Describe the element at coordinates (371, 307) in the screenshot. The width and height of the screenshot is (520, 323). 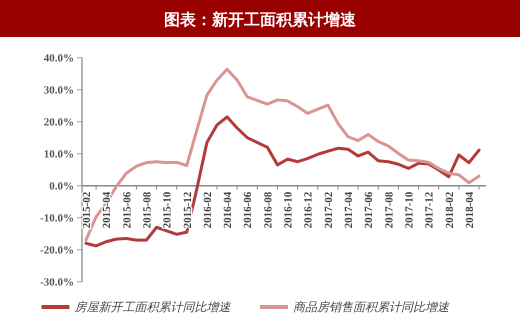
I see `legend-label: 商品房销售面积累计同比增速` at that location.